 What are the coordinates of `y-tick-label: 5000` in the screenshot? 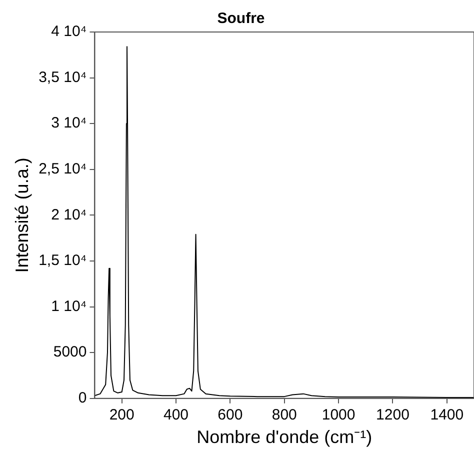 It's located at (70, 352).